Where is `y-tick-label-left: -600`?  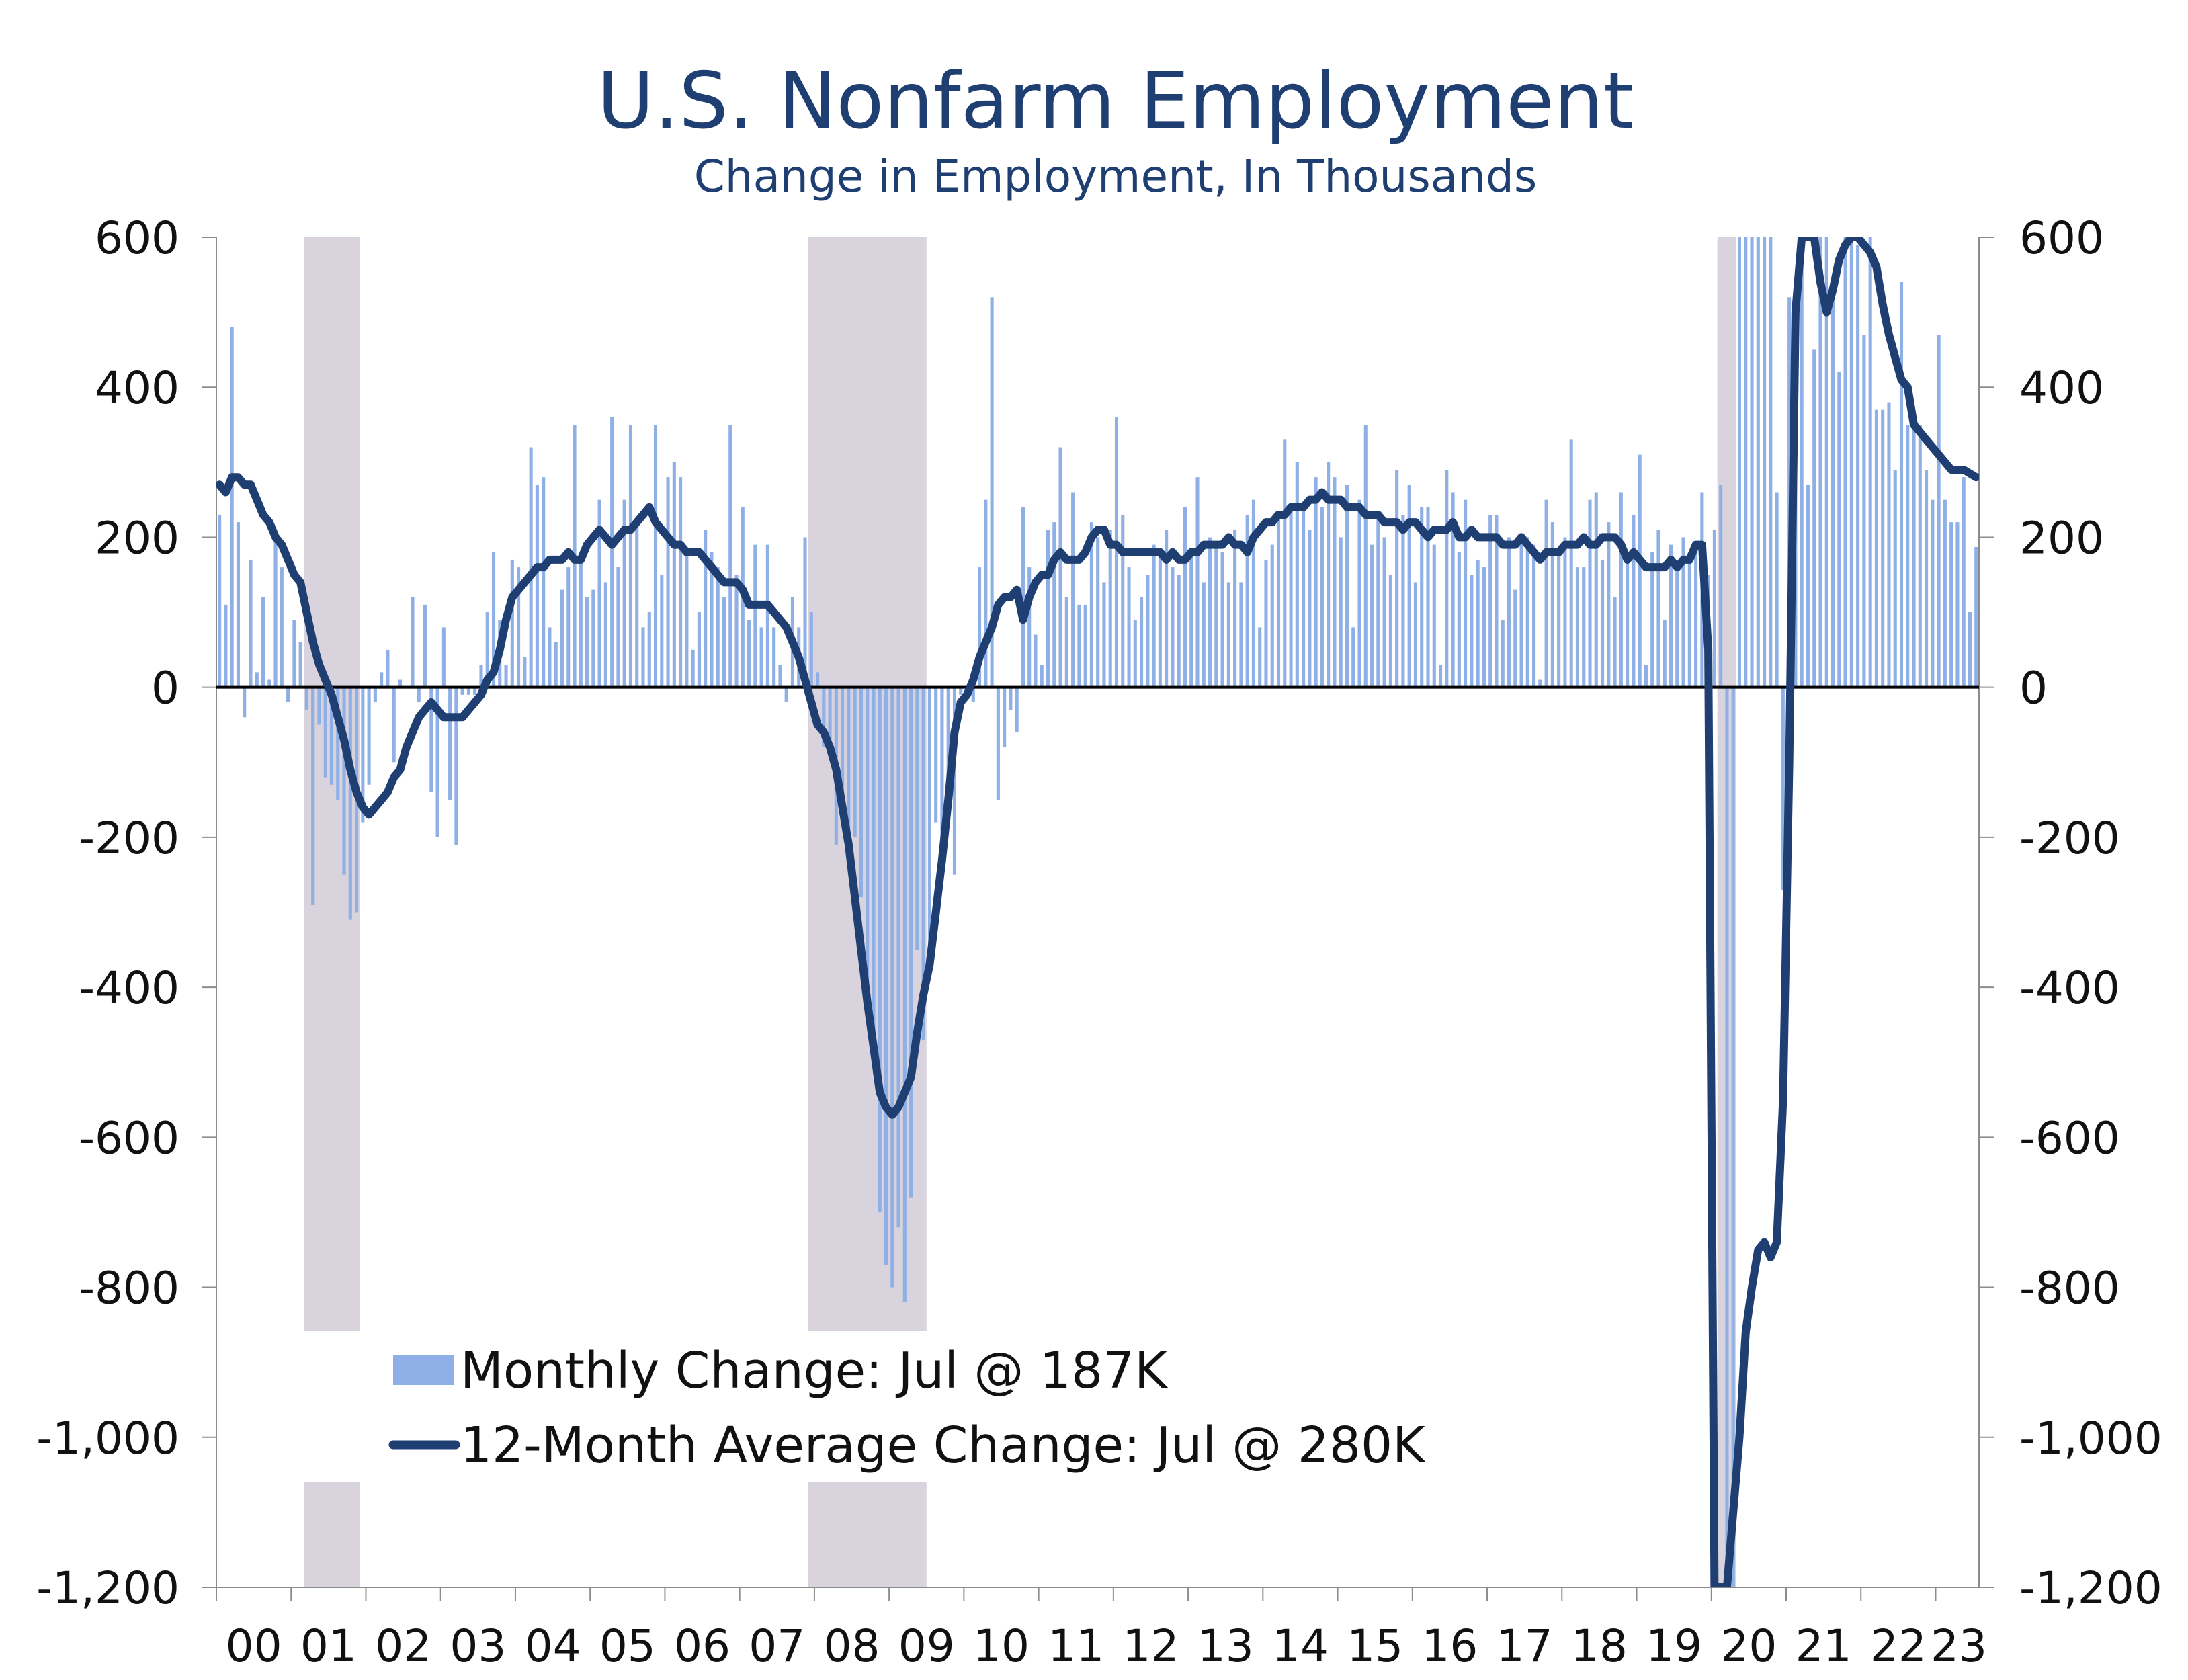 y-tick-label-left: -600 is located at coordinates (129, 1138).